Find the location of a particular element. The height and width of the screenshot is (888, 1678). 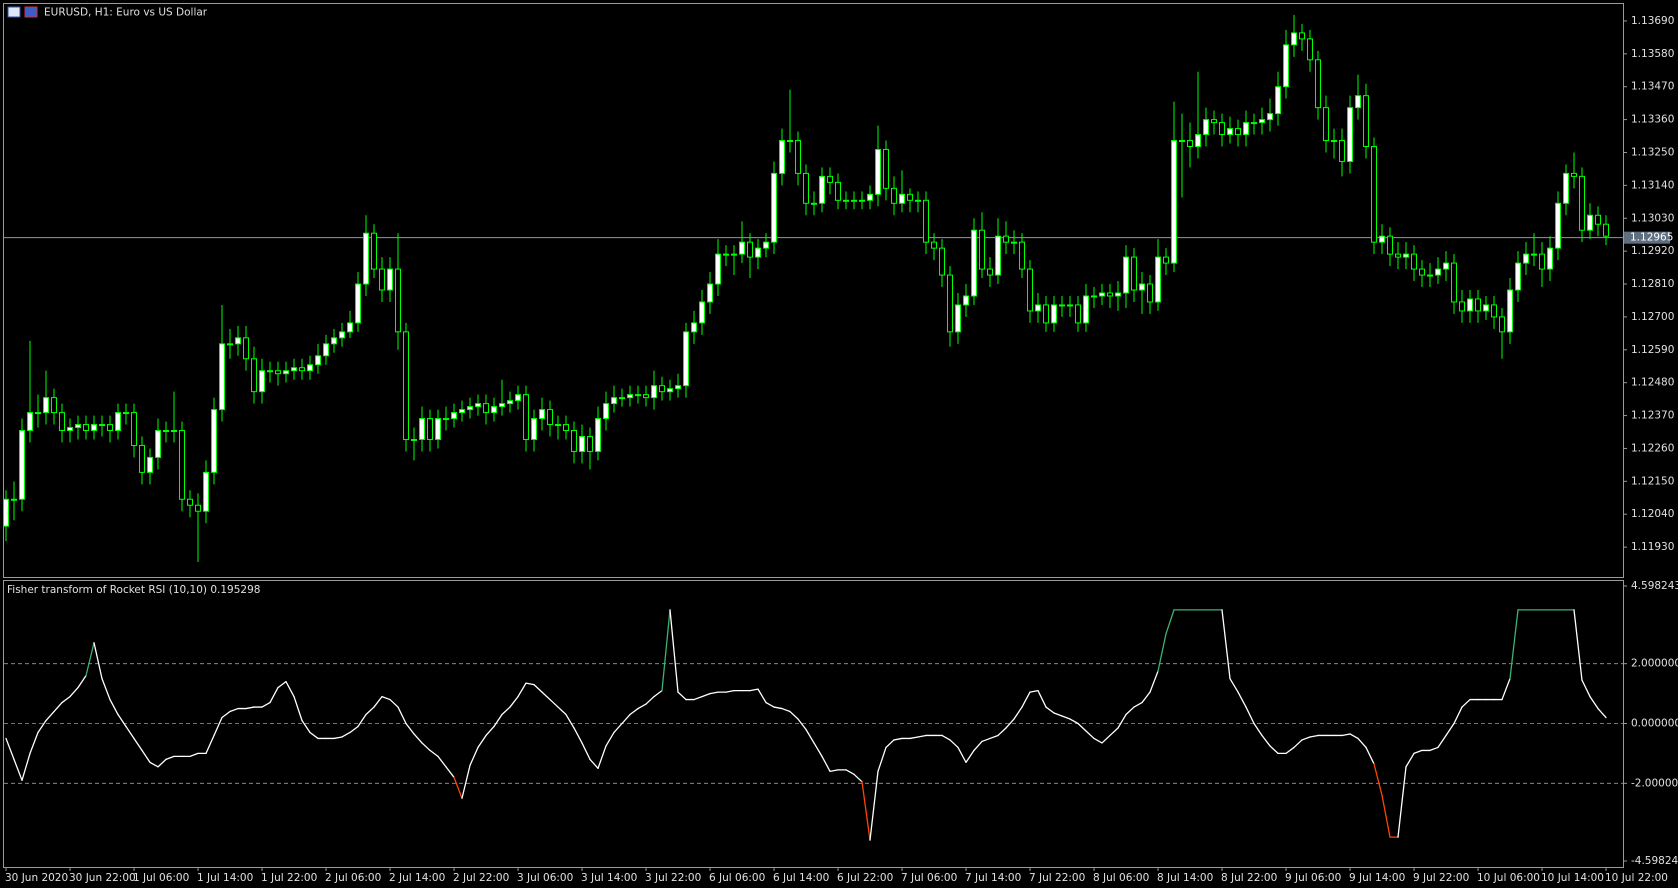

y-tick-label: 1.13470 is located at coordinates (1652, 87).